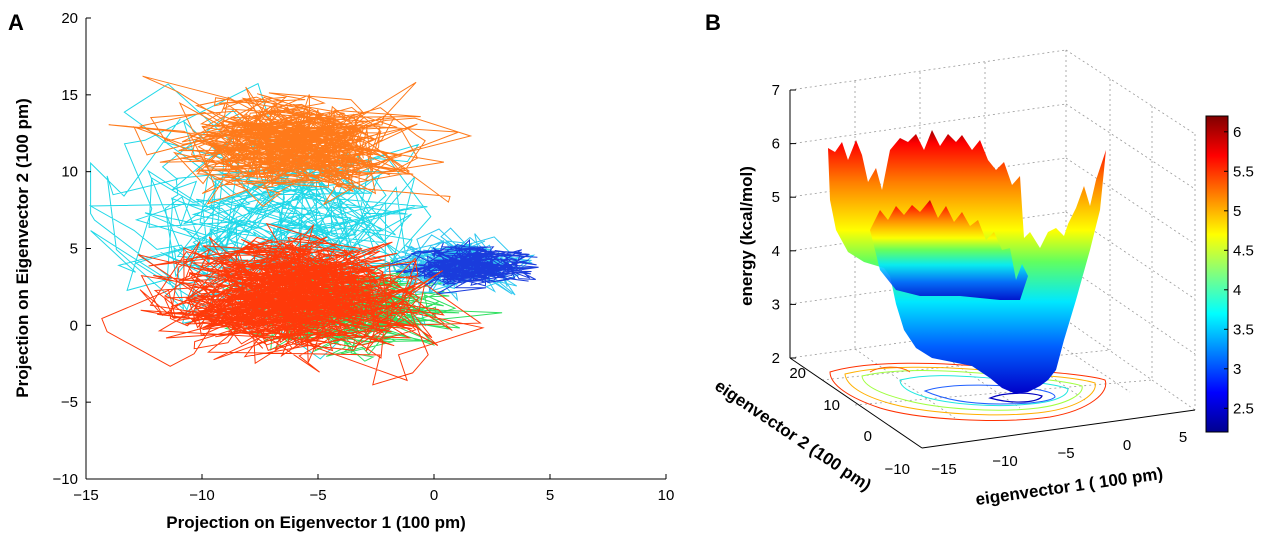 This screenshot has width=1261, height=535. I want to click on colorbar-ticks: 2.5 3 3.5 4 4.5 5 5.5 6, so click(1239, 270).